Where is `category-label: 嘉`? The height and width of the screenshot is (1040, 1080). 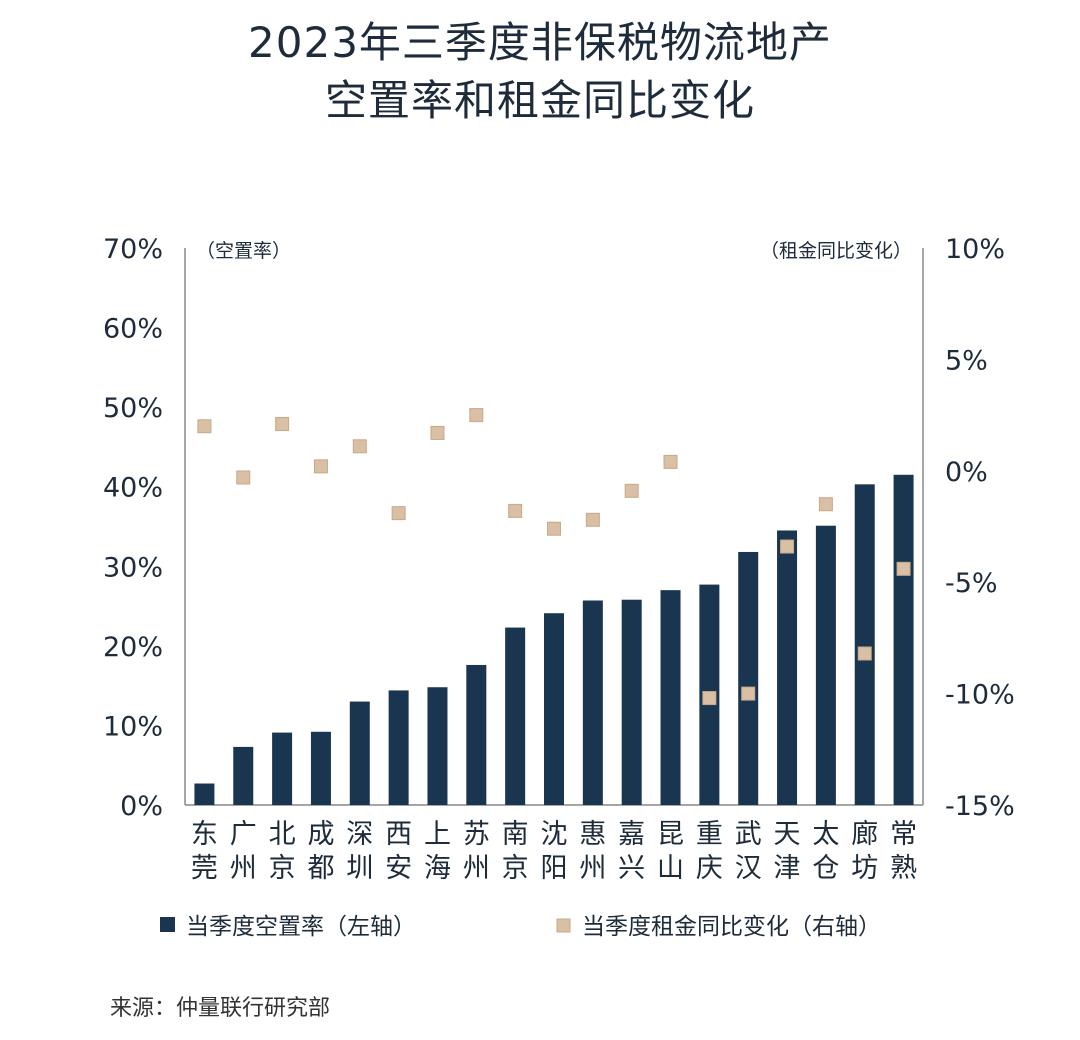
category-label: 嘉 is located at coordinates (631, 834).